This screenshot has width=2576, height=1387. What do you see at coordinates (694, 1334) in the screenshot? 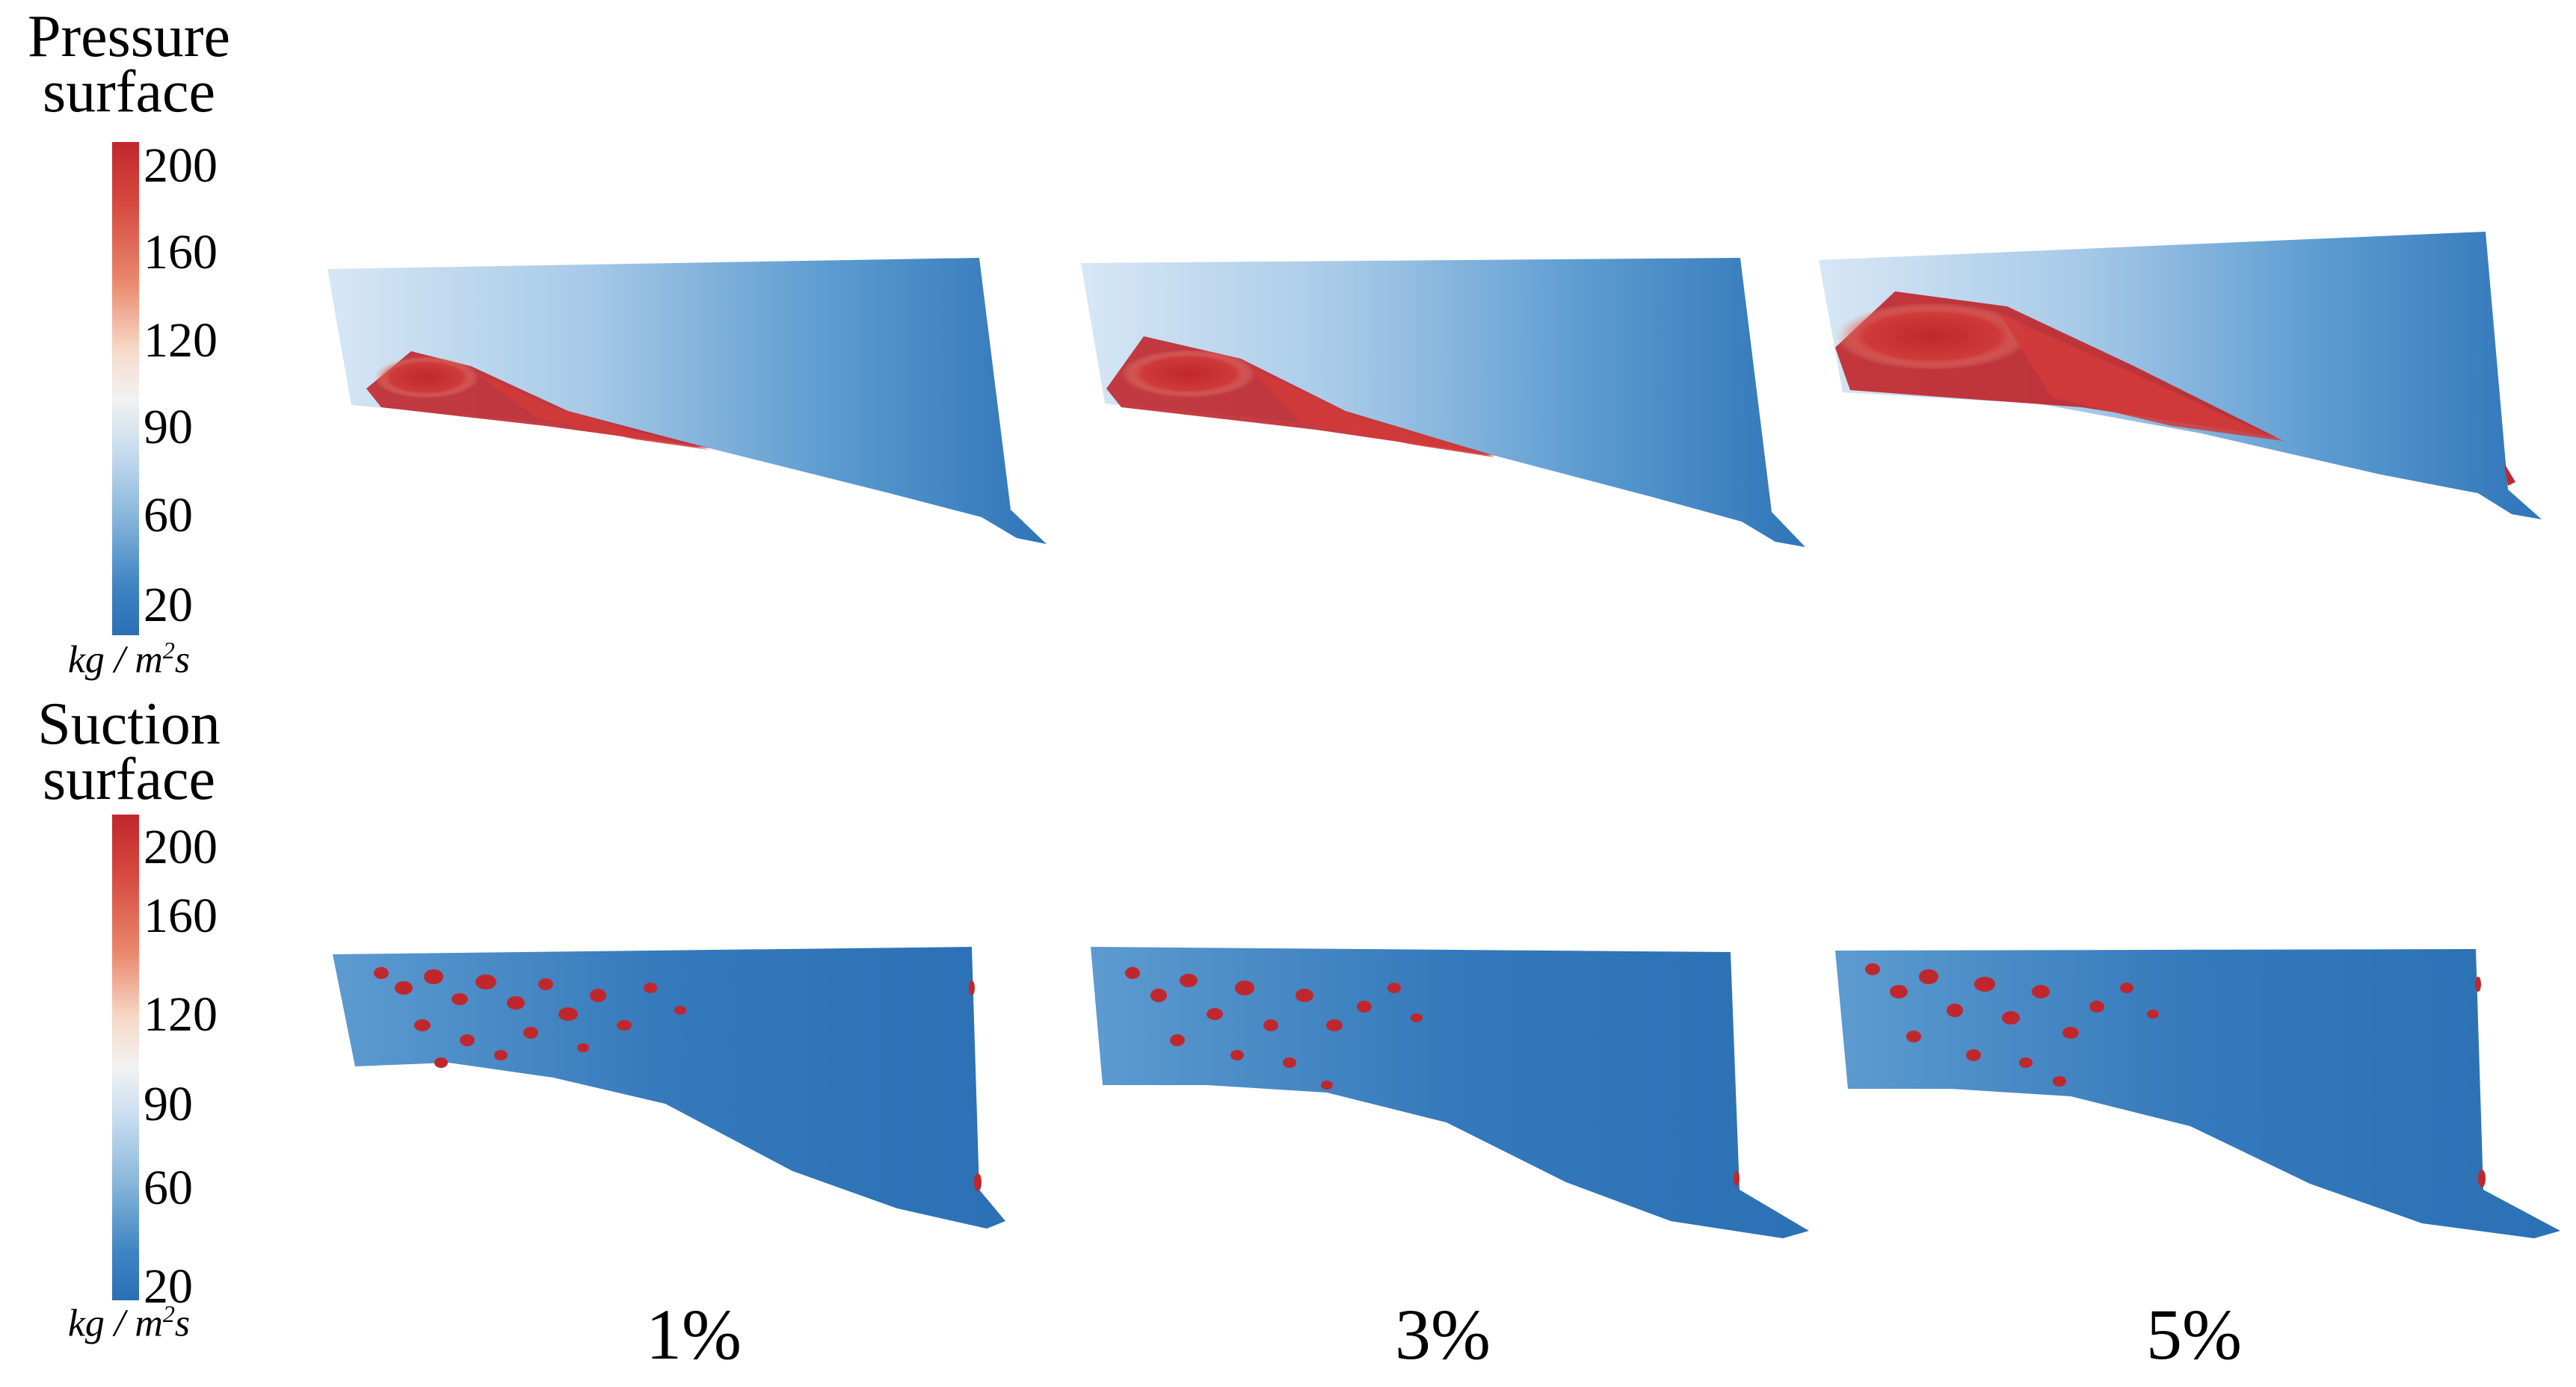
I see `case-label-1pct: 1%` at bounding box center [694, 1334].